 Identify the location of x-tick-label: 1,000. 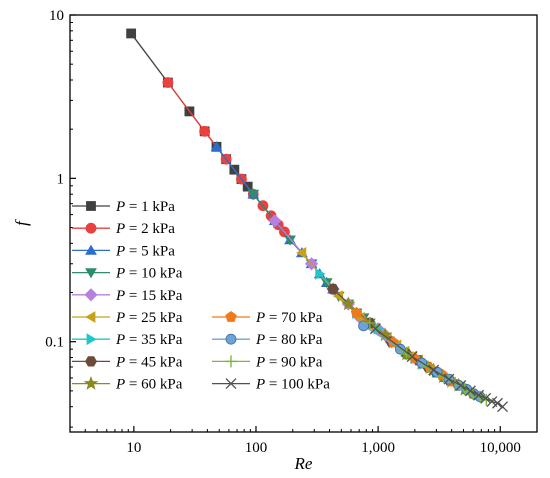
(378, 448).